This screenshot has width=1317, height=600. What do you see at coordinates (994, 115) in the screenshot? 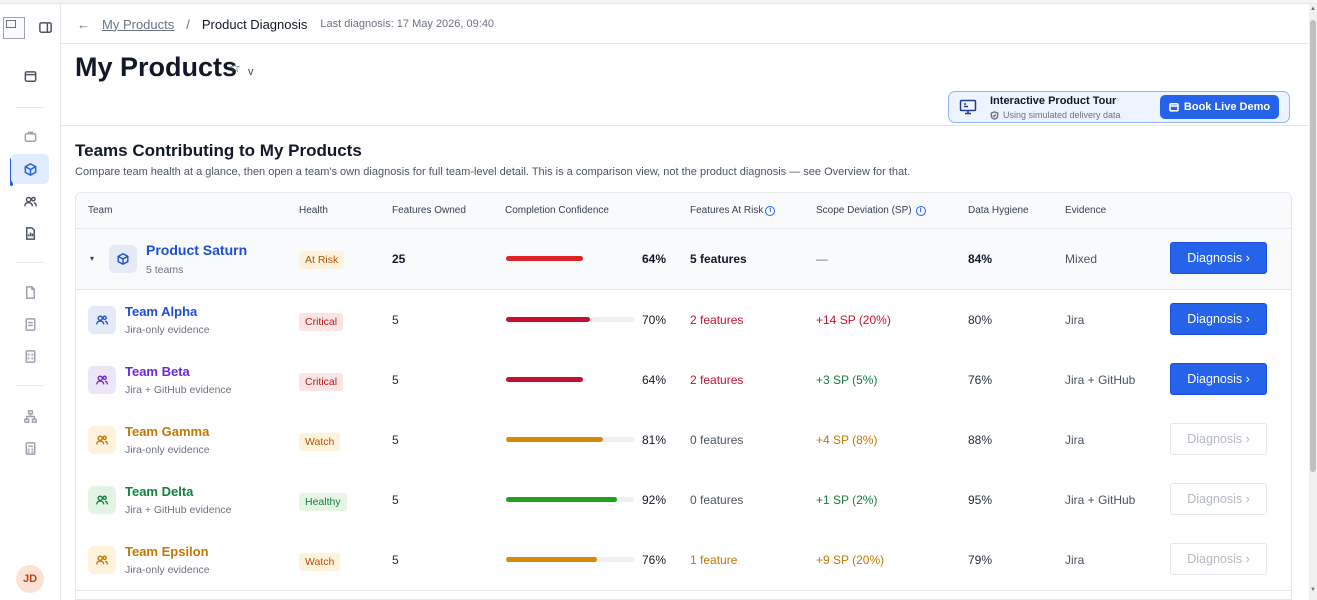
I see `shield-check-icon` at bounding box center [994, 115].